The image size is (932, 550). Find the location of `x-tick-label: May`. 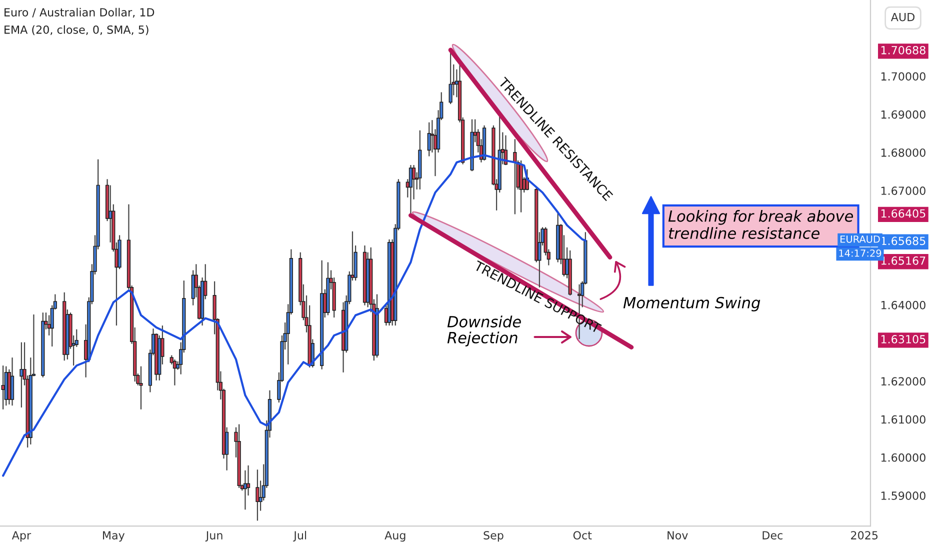

x-tick-label: May is located at coordinates (114, 536).